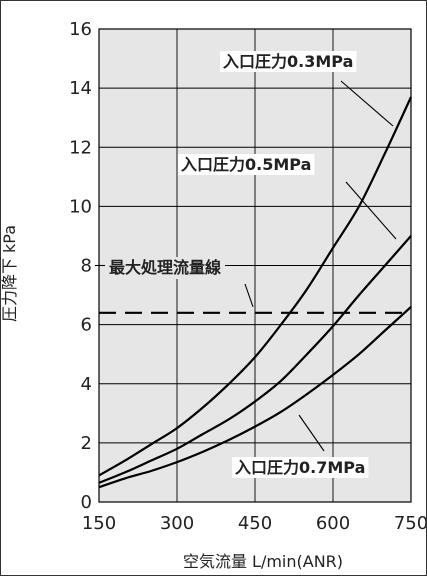  Describe the element at coordinates (80, 29) in the screenshot. I see `y-tick-label-8: 16` at that location.